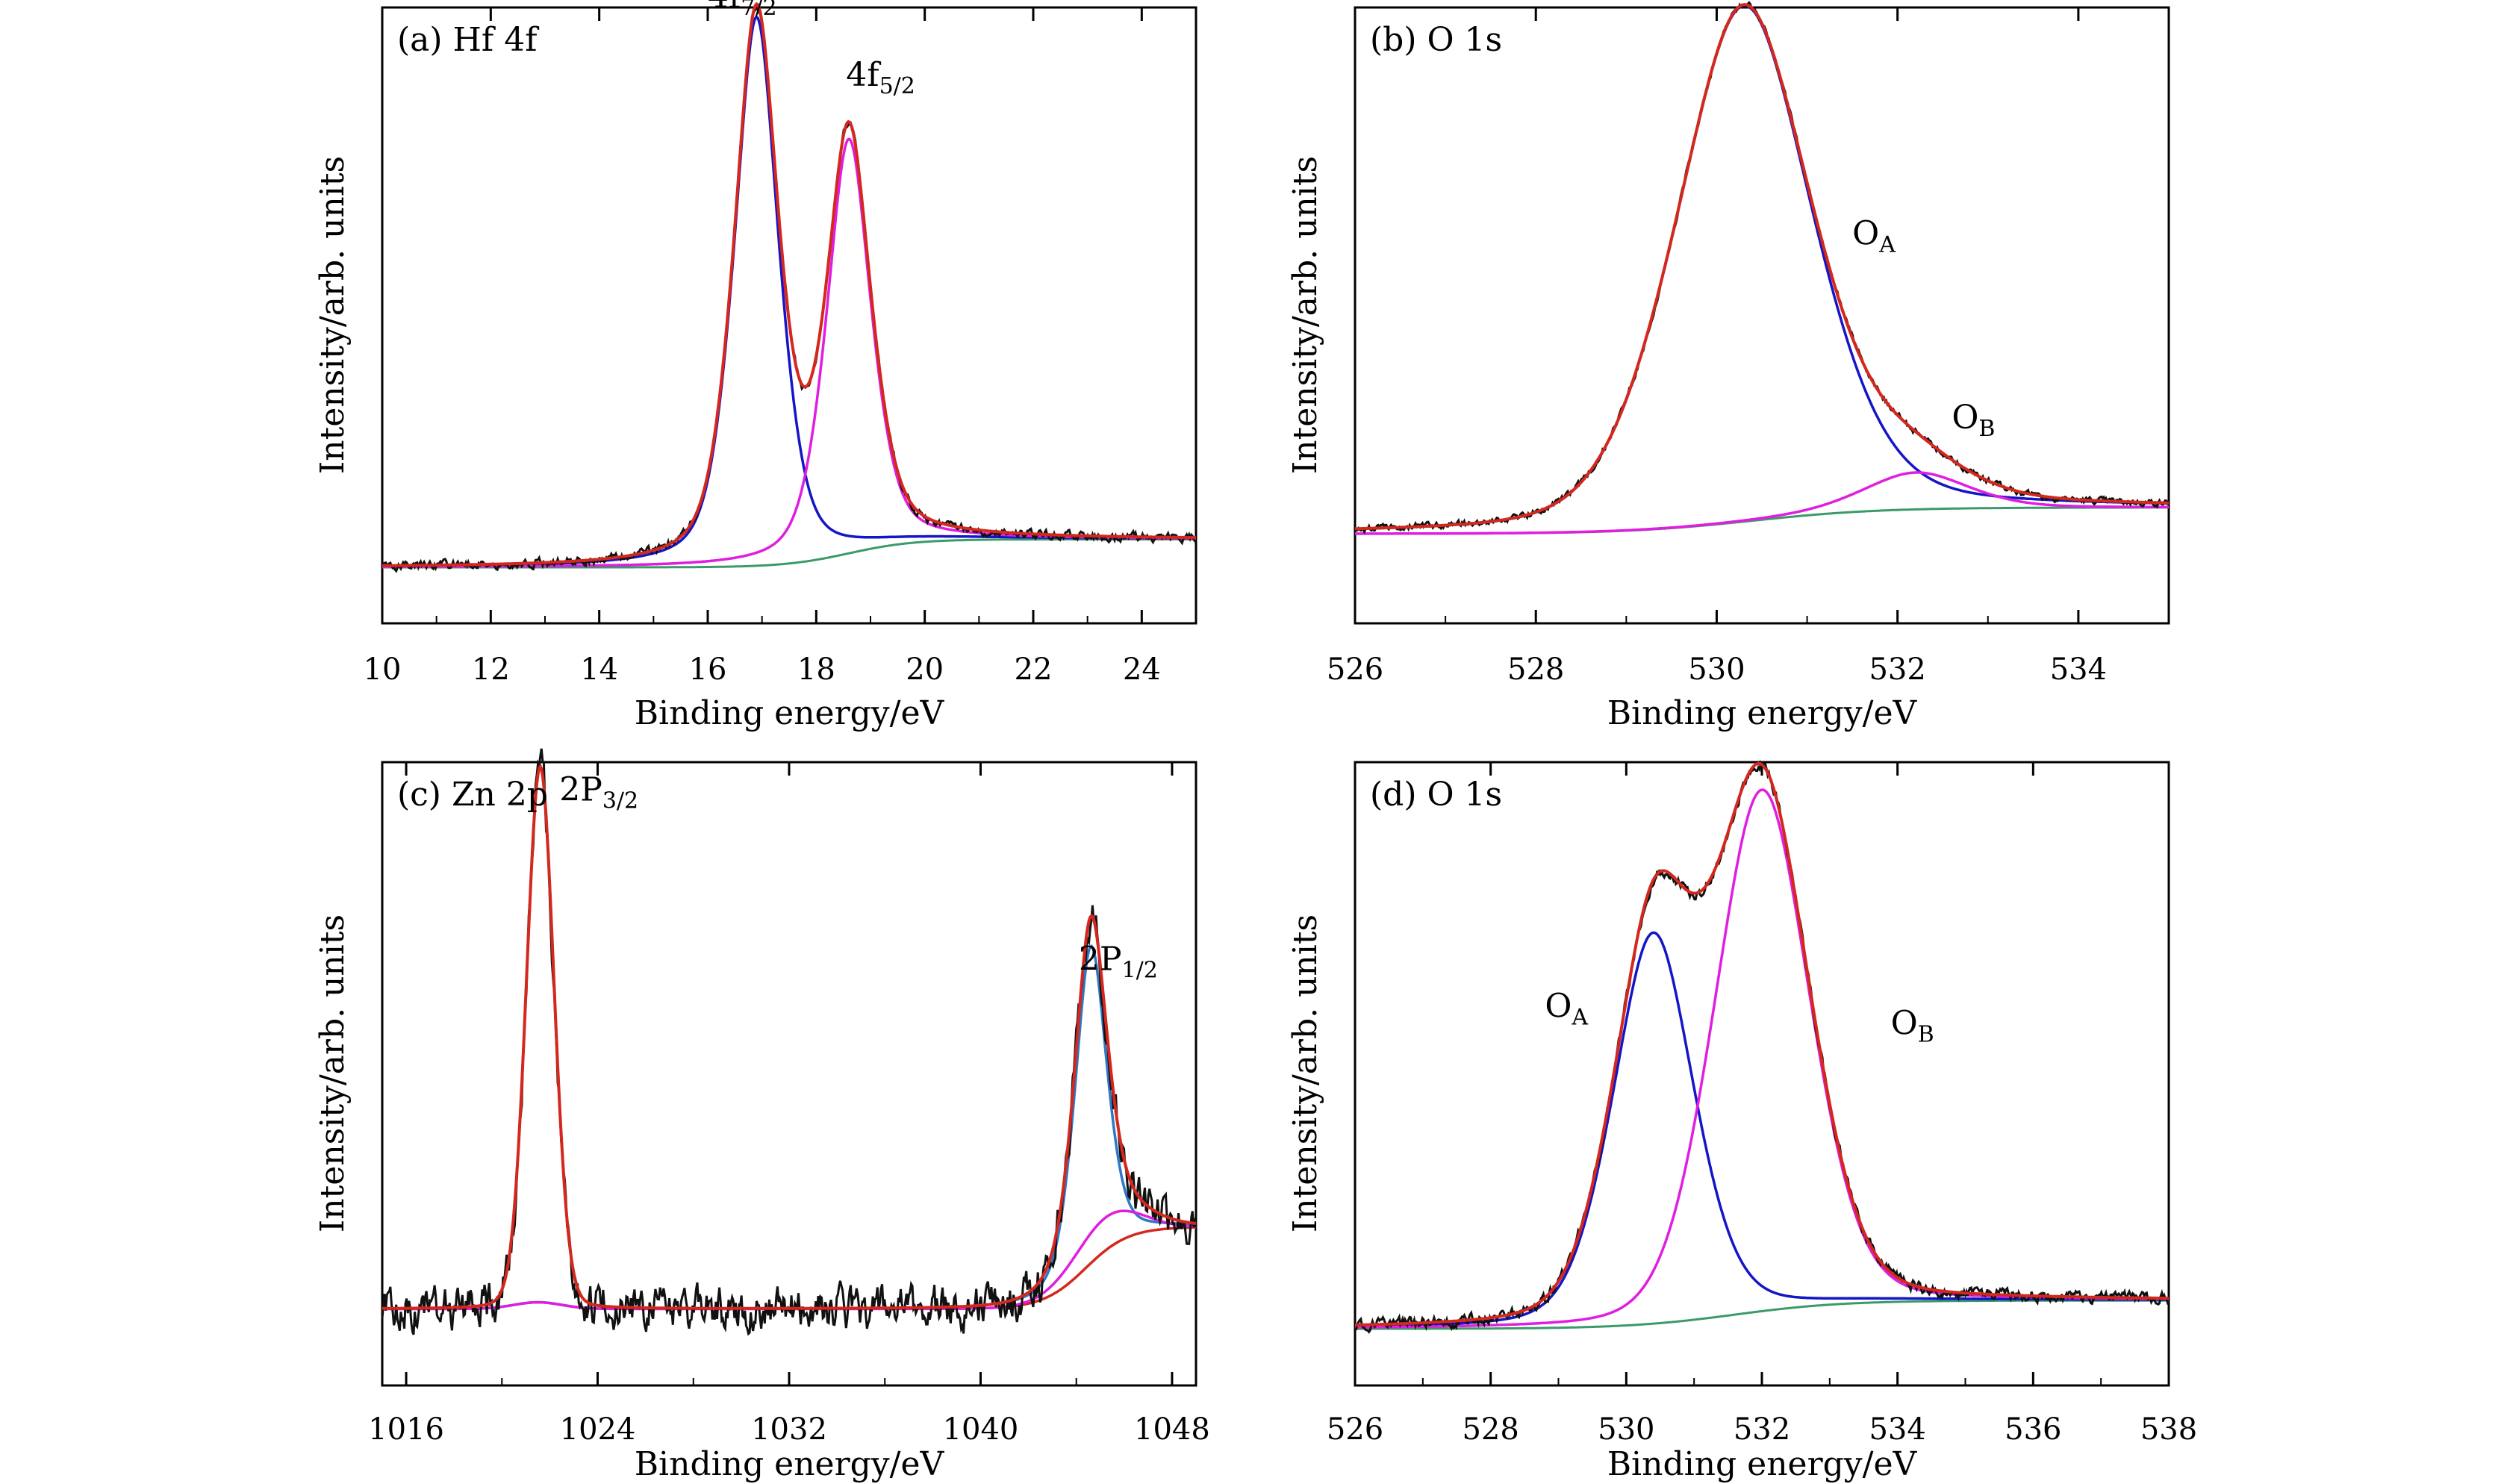  Describe the element at coordinates (333, 1073) in the screenshot. I see `panel-c-y-axis-title: Intensity/arb. units` at that location.